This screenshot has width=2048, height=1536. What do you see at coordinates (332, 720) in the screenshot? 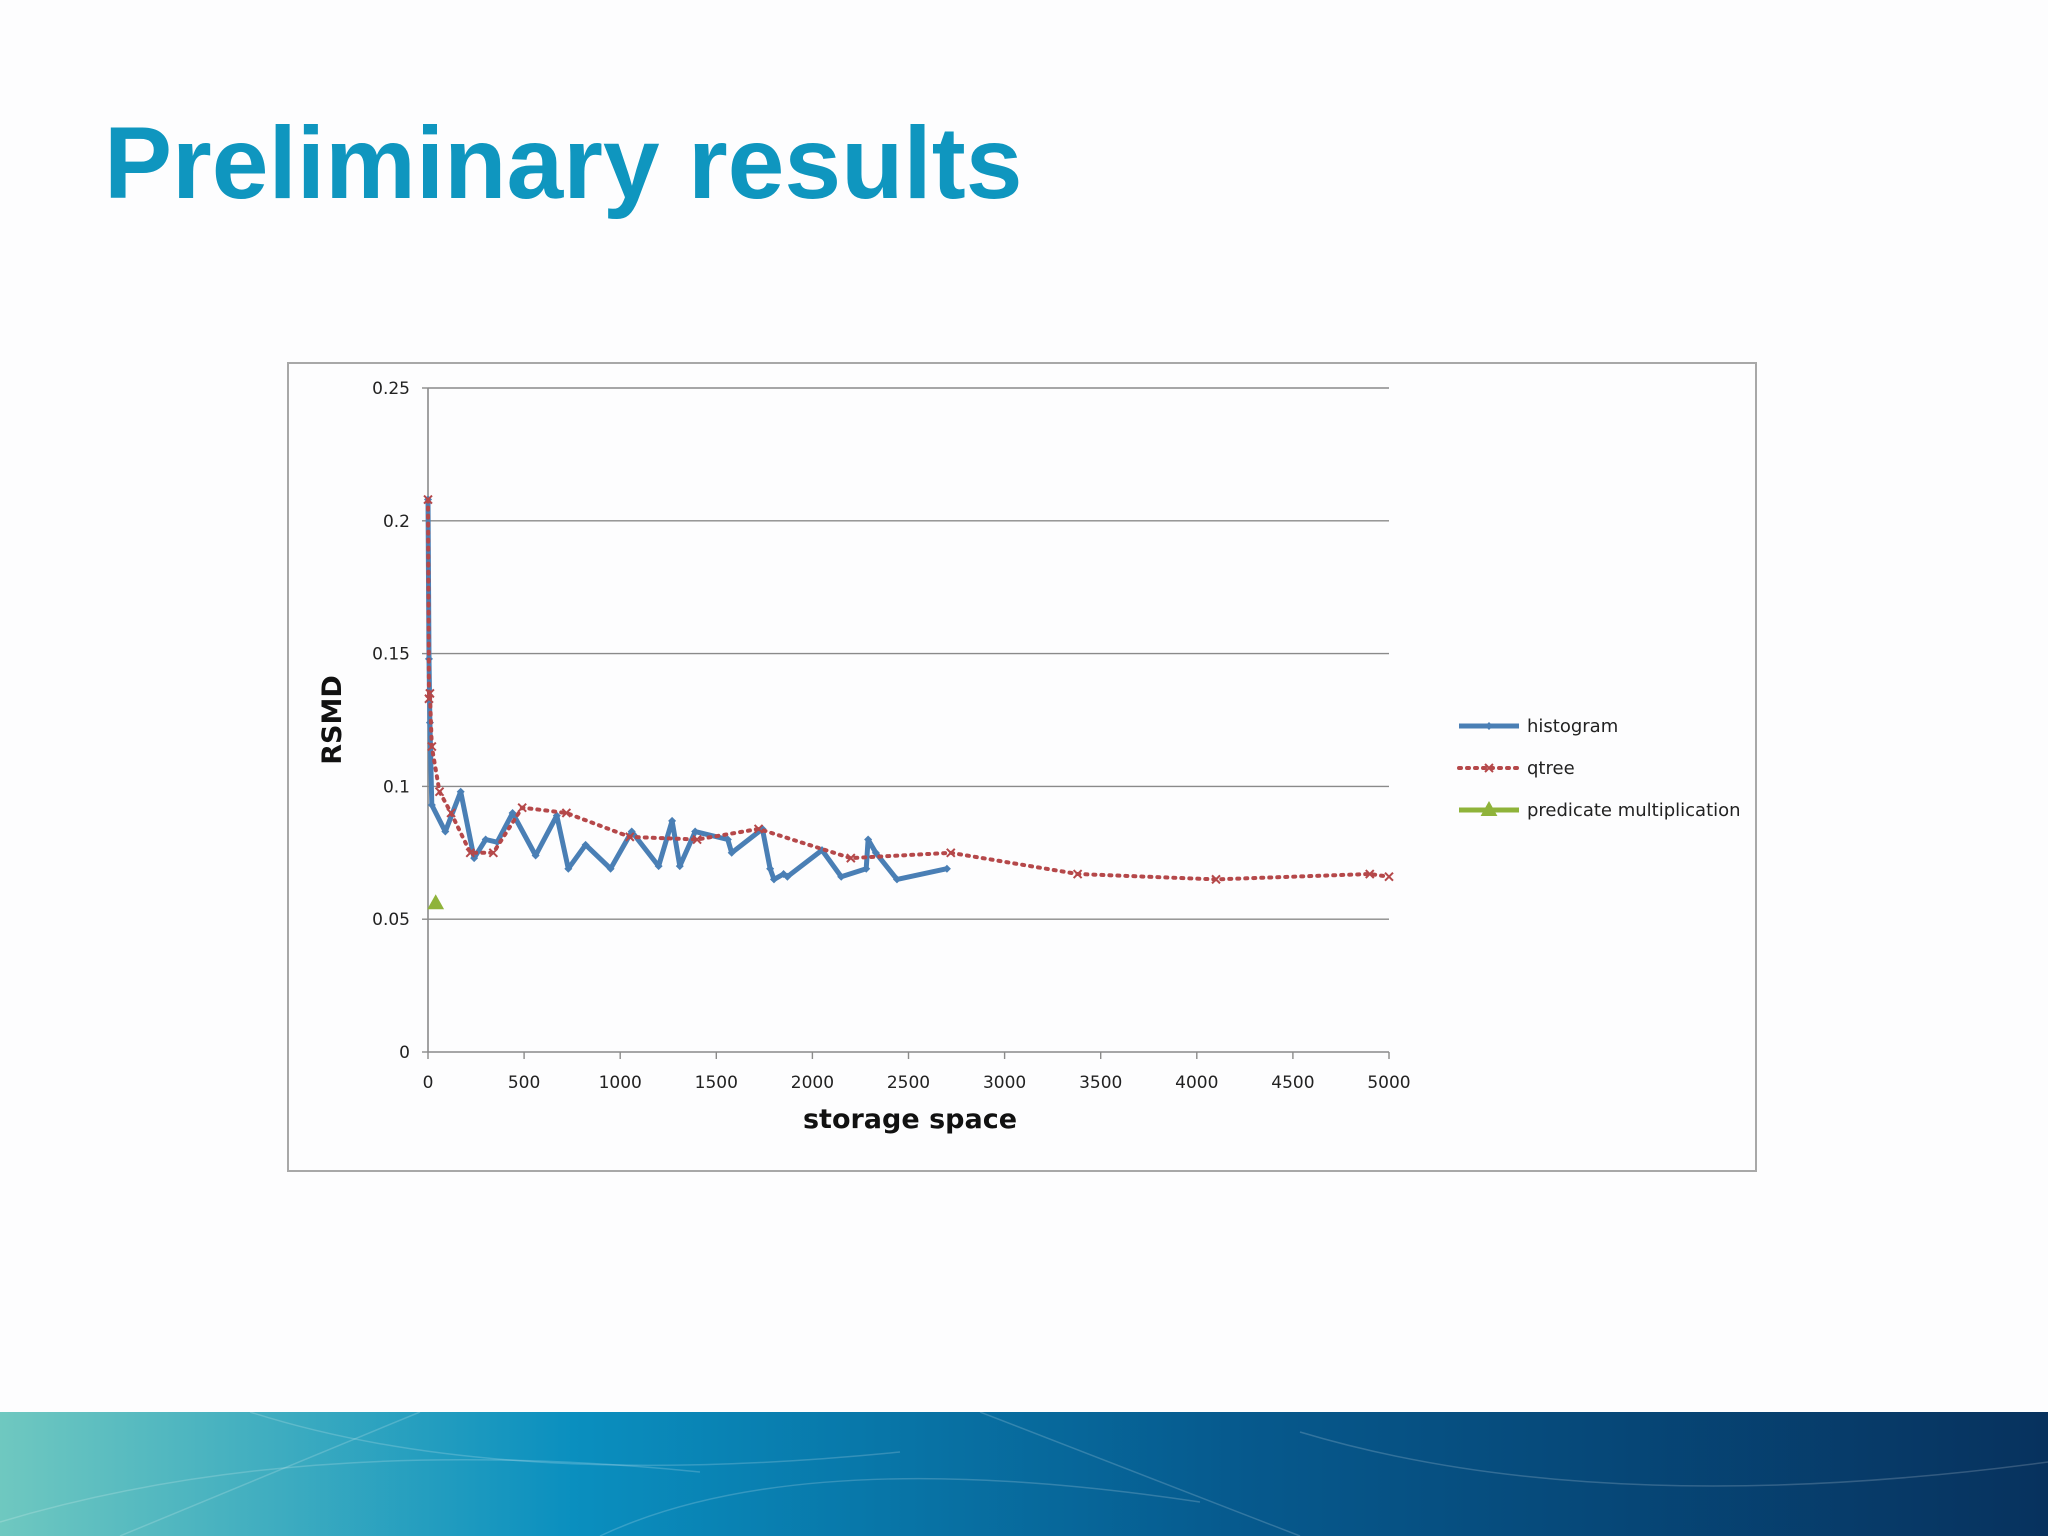
I see `y-axis-label: RSMD` at bounding box center [332, 720].